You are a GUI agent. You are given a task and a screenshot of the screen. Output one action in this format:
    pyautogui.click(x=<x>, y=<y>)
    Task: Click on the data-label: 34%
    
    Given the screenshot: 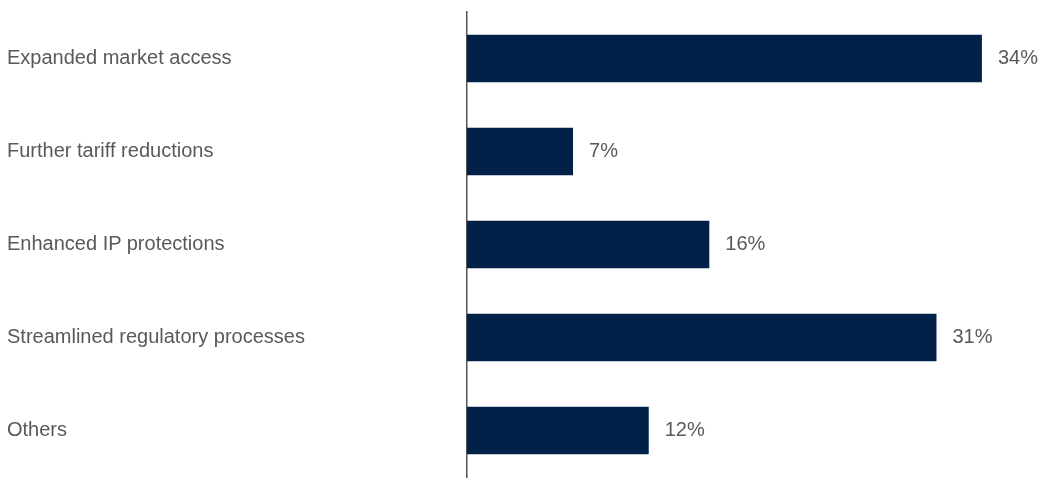 What is the action you would take?
    pyautogui.click(x=1018, y=57)
    